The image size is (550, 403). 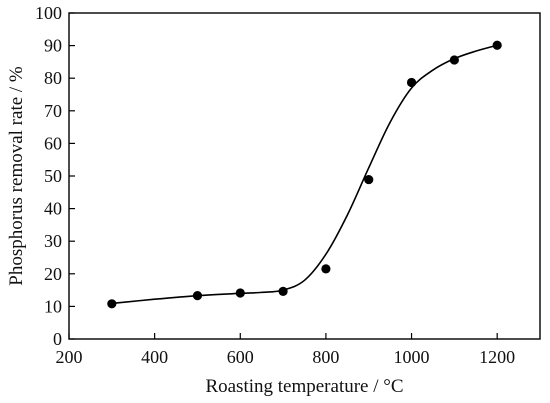 What do you see at coordinates (53, 274) in the screenshot?
I see `y-tick-label: 20` at bounding box center [53, 274].